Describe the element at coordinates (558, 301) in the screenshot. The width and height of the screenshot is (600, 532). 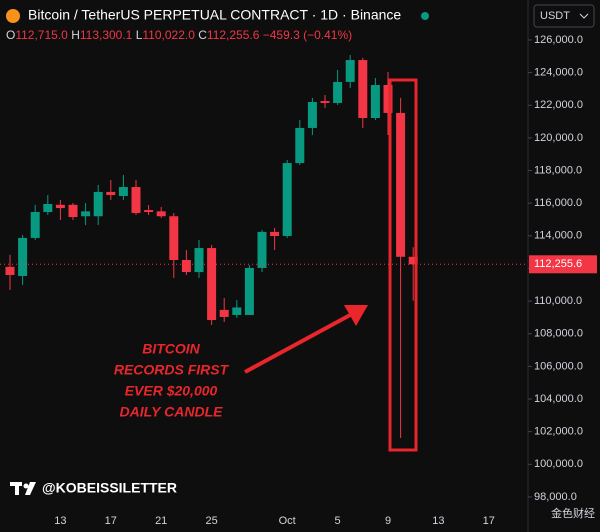
I see `y-tick-label: 110,000.0` at that location.